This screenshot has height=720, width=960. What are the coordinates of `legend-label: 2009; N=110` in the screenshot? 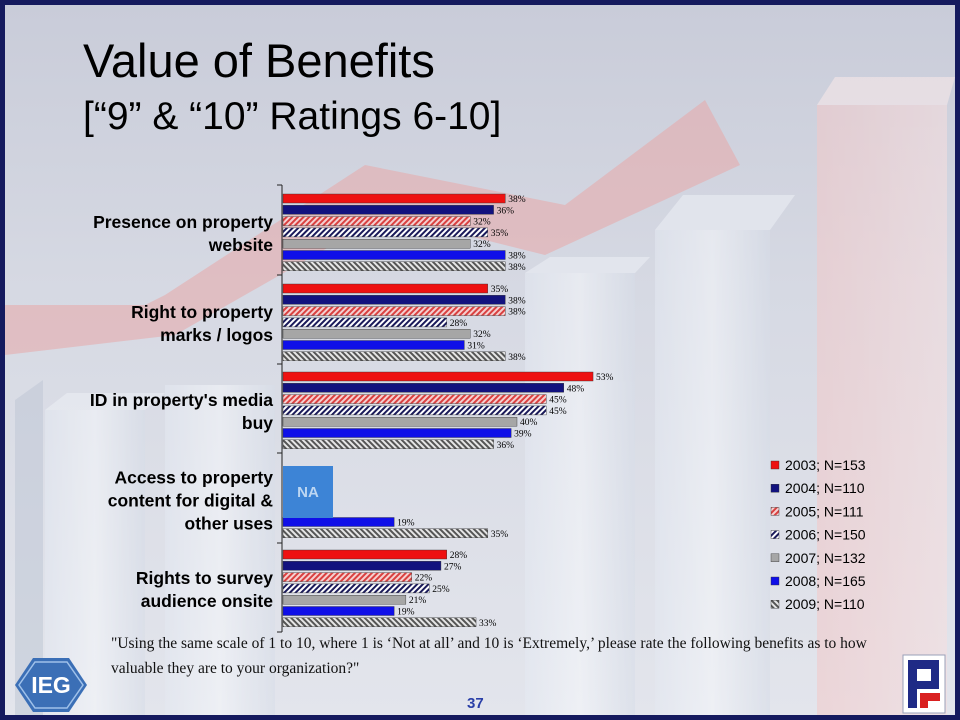 It's located at (825, 604).